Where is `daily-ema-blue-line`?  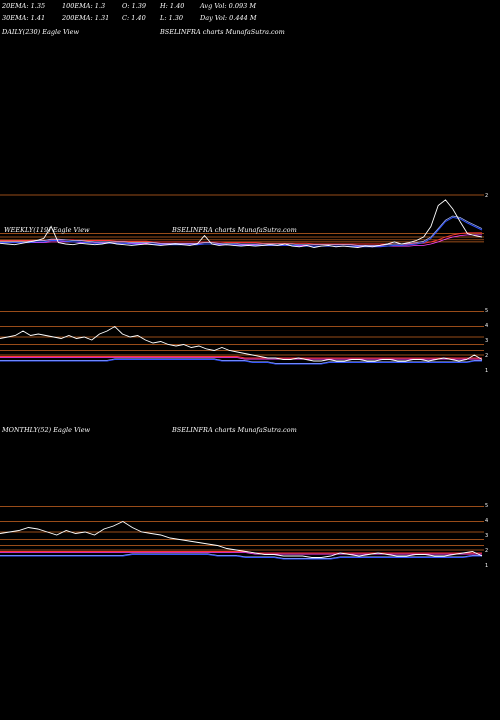 daily-ema-blue-line is located at coordinates (241, 232).